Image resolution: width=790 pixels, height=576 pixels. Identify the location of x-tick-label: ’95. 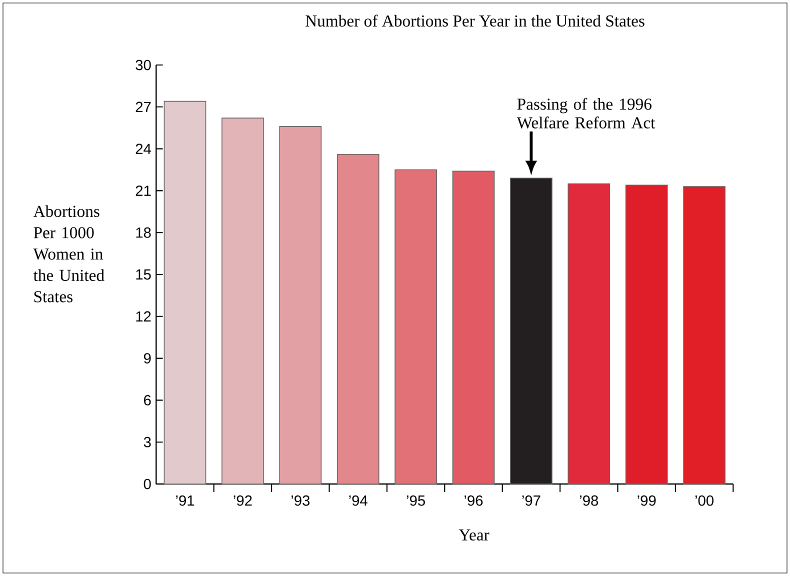
(415, 500).